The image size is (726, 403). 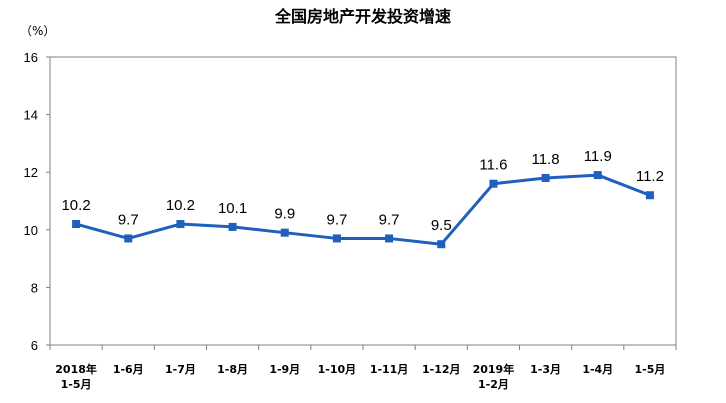 What do you see at coordinates (232, 369) in the screenshot?
I see `x-tick-label: 1-8月` at bounding box center [232, 369].